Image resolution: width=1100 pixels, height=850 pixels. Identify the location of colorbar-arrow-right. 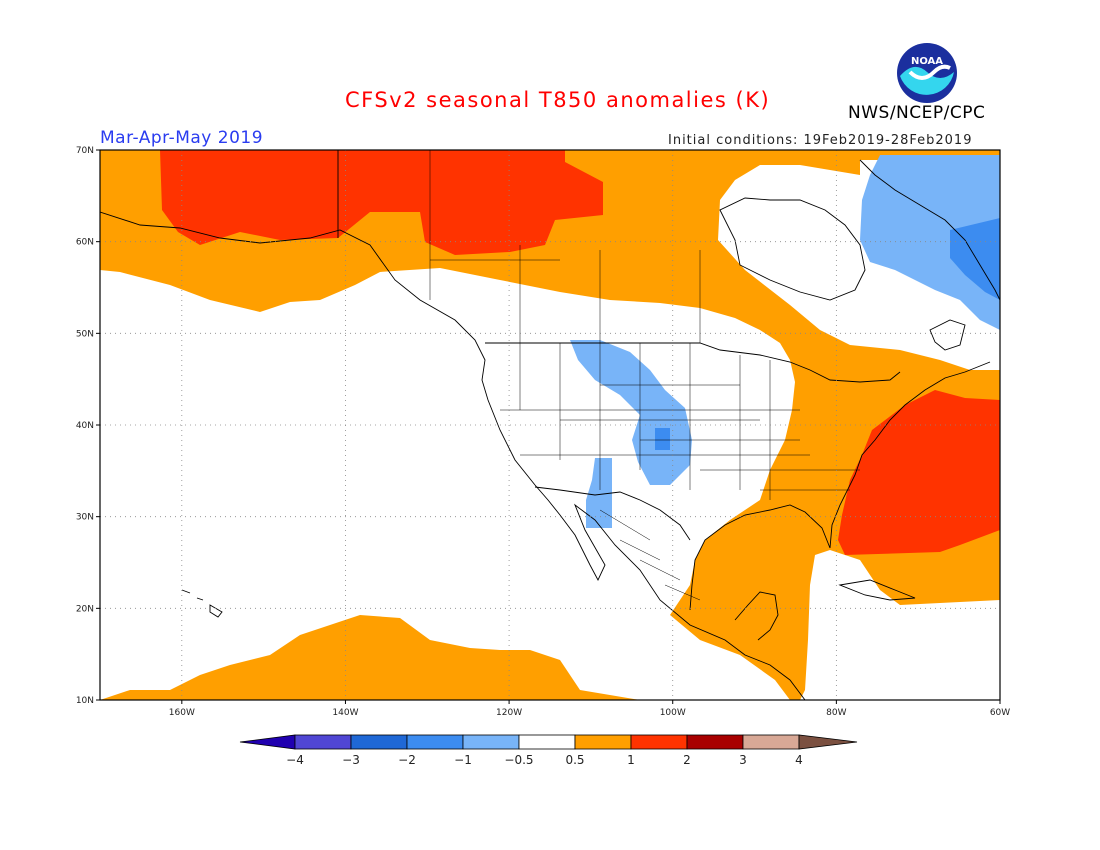
(828, 742).